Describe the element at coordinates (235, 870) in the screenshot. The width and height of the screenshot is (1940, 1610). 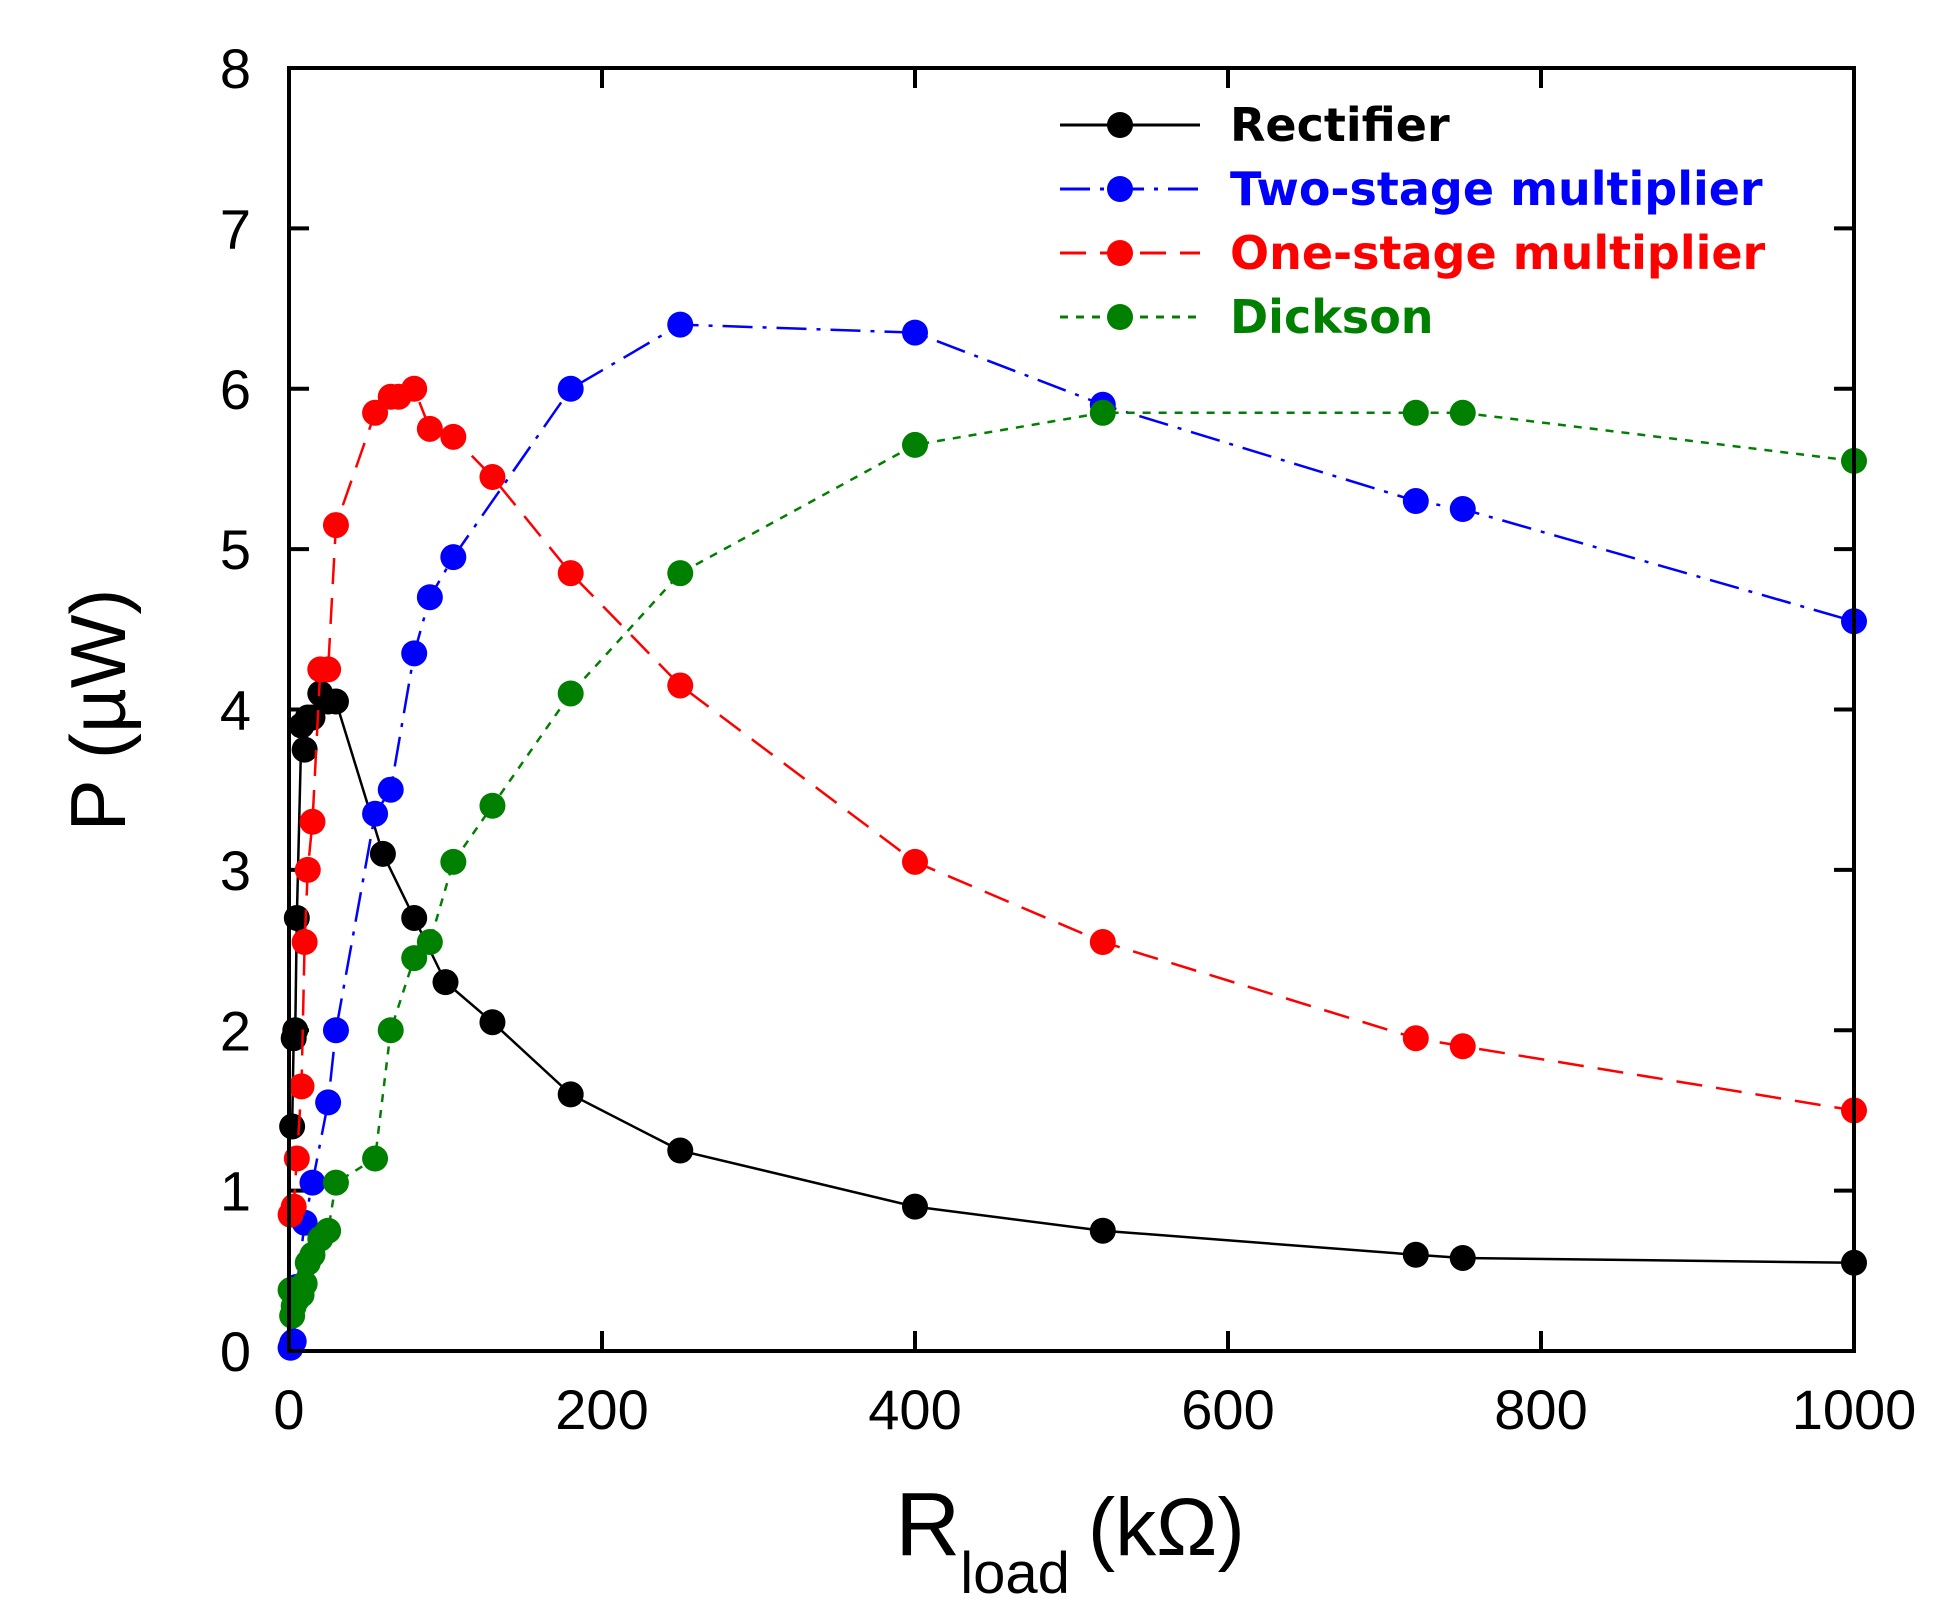
I see `y-tick-label: 3` at that location.